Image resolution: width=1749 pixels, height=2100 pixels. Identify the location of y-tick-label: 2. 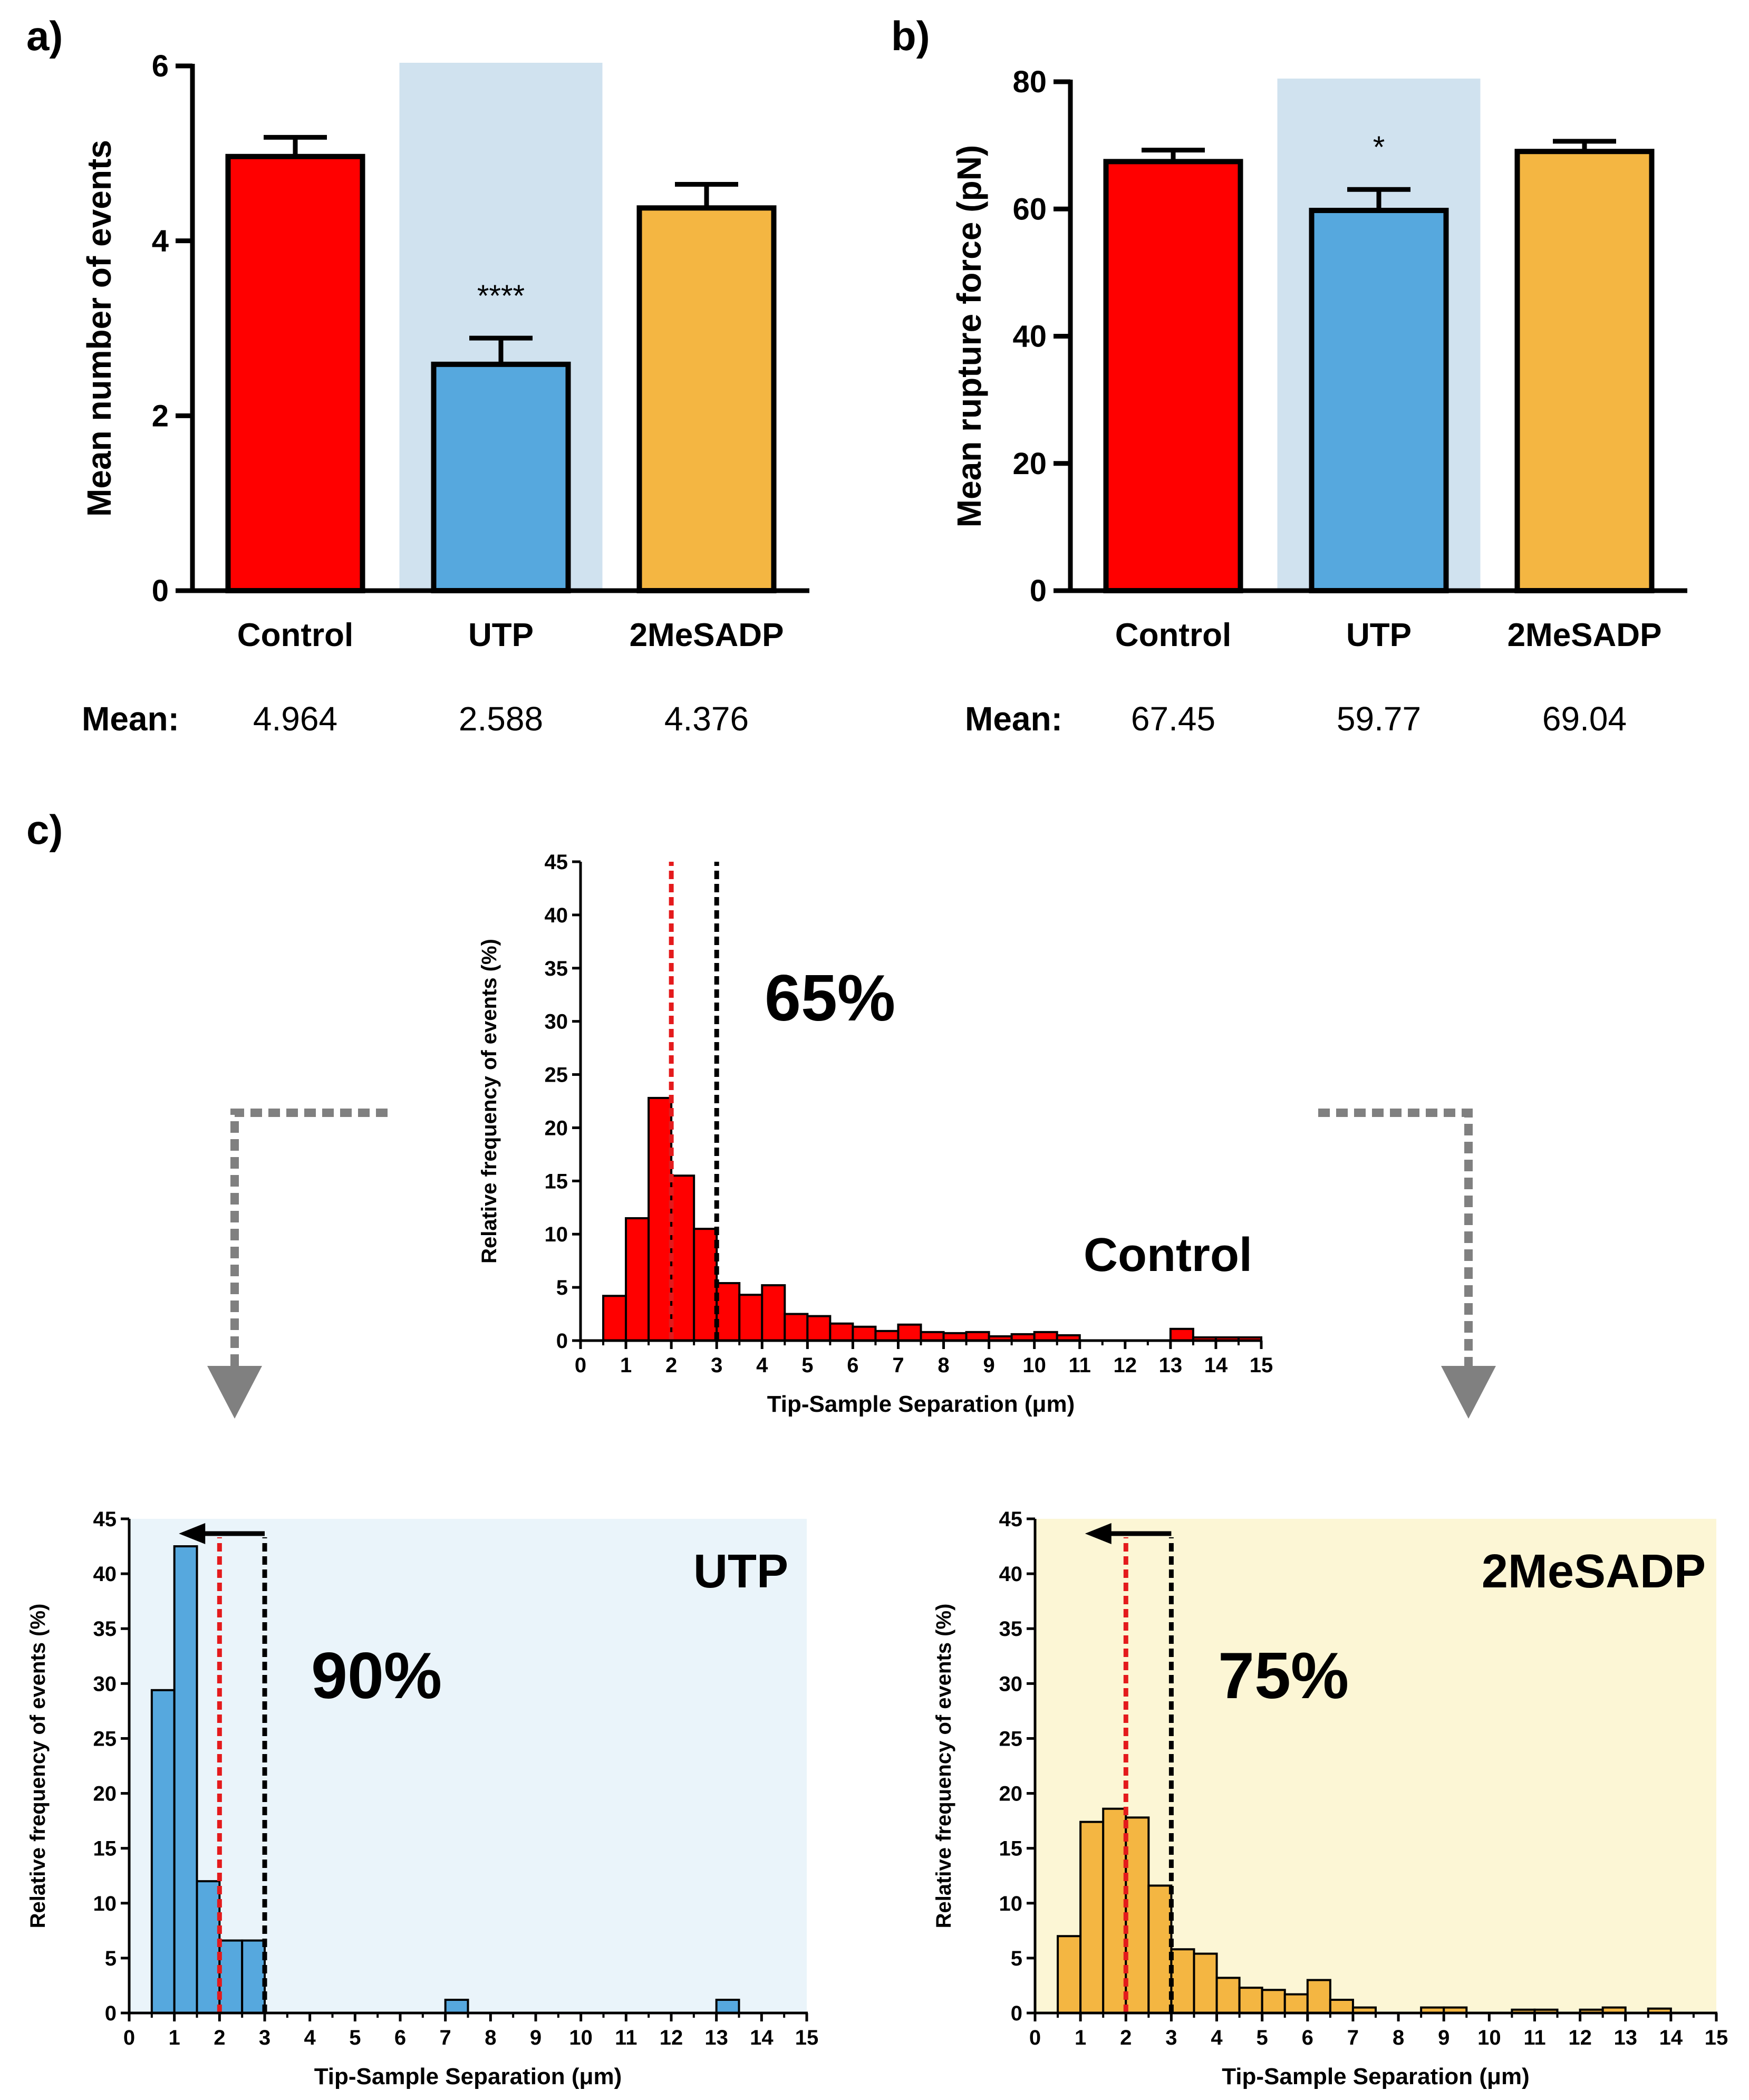
(160, 416).